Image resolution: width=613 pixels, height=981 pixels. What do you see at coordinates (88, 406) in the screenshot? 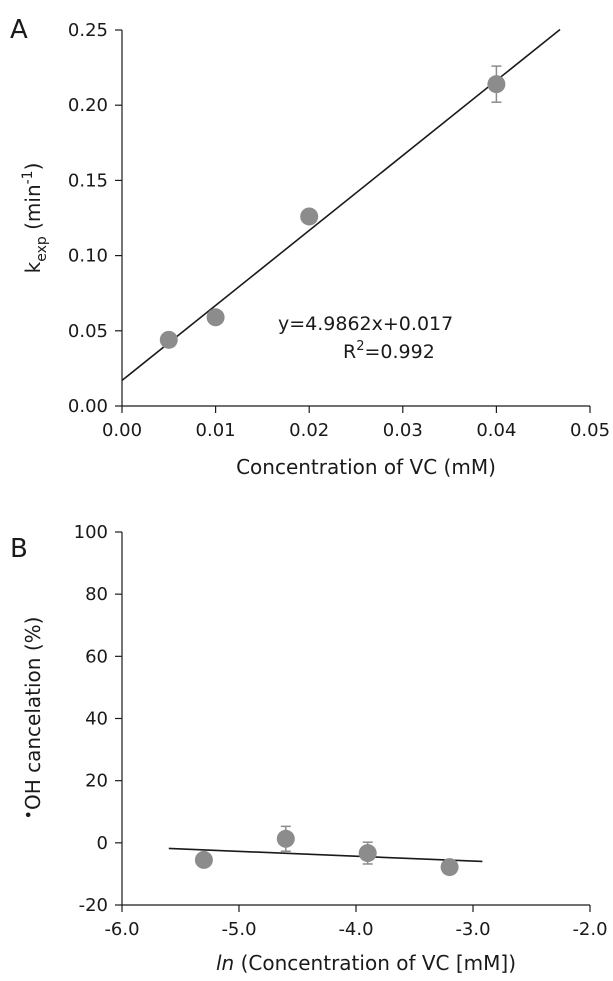
I see `y-tick-label: 0.00` at bounding box center [88, 406].